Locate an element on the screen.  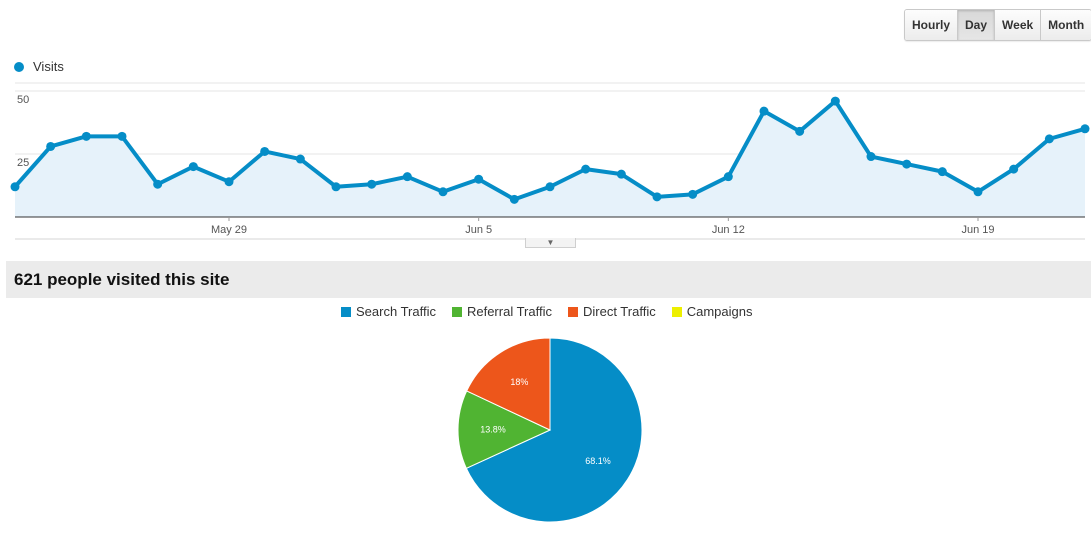
y-tick-label: 50 is located at coordinates (23, 100).